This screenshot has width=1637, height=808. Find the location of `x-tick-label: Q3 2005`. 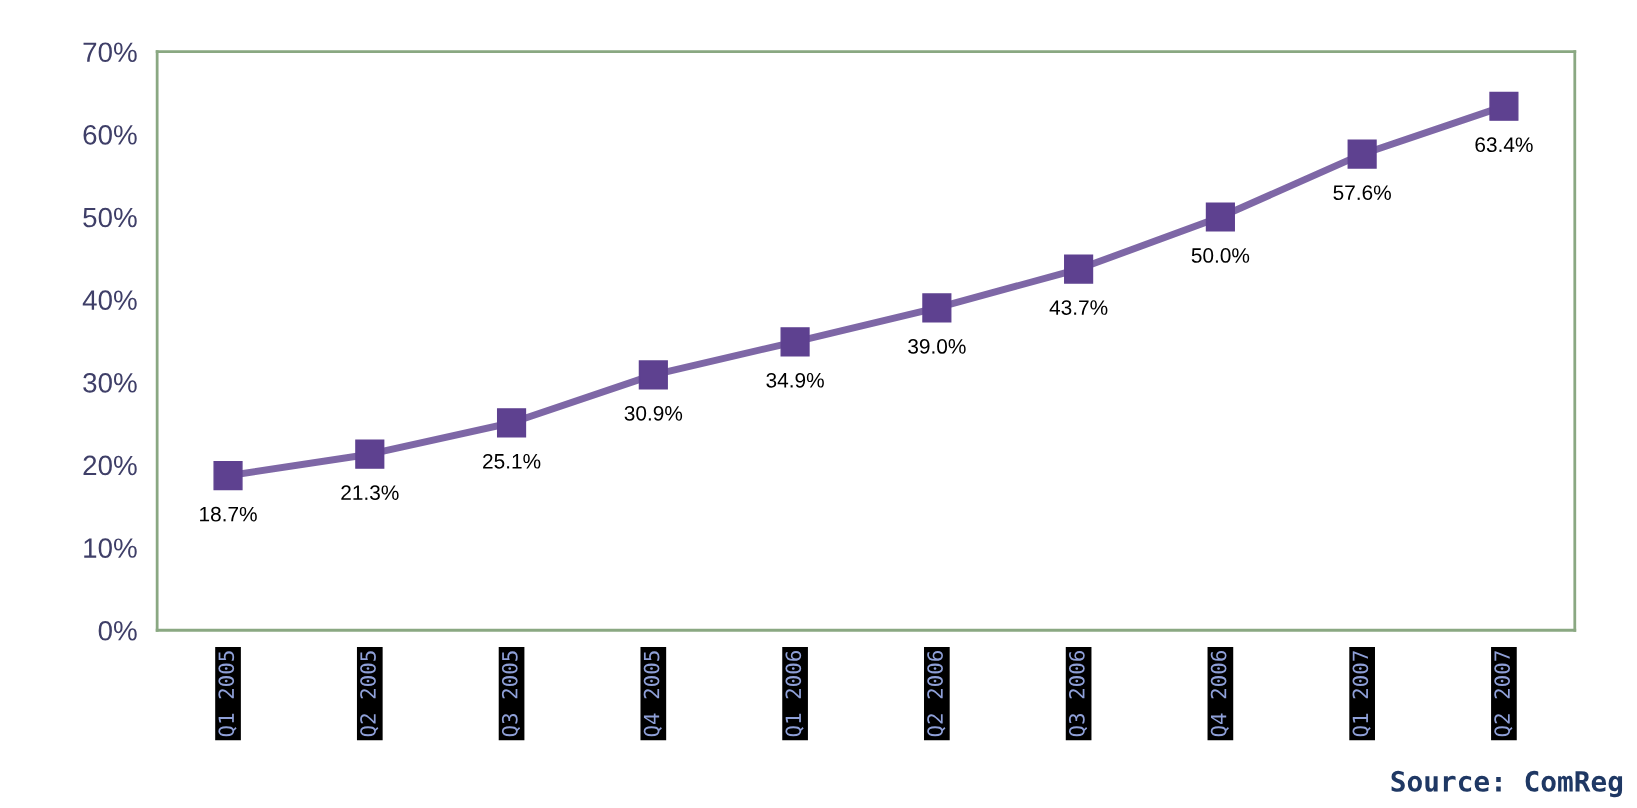

x-tick-label: Q3 2005 is located at coordinates (511, 694).